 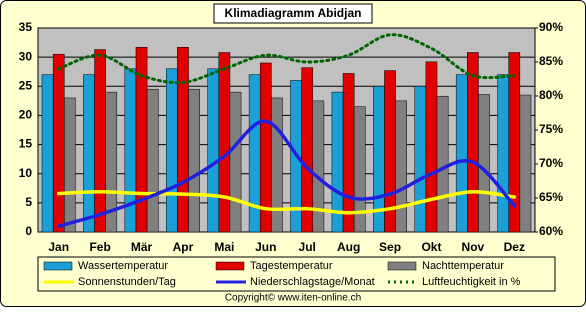 What do you see at coordinates (99, 247) in the screenshot?
I see `x-tick-label: Feb` at bounding box center [99, 247].